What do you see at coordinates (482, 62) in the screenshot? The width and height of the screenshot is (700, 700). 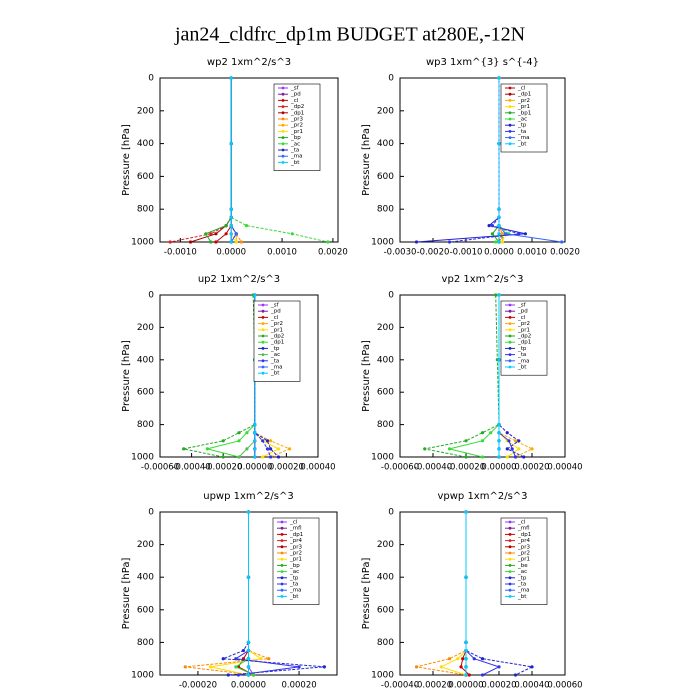 I see `panel-title: wp3 1xm^{3} s^{-4}` at bounding box center [482, 62].